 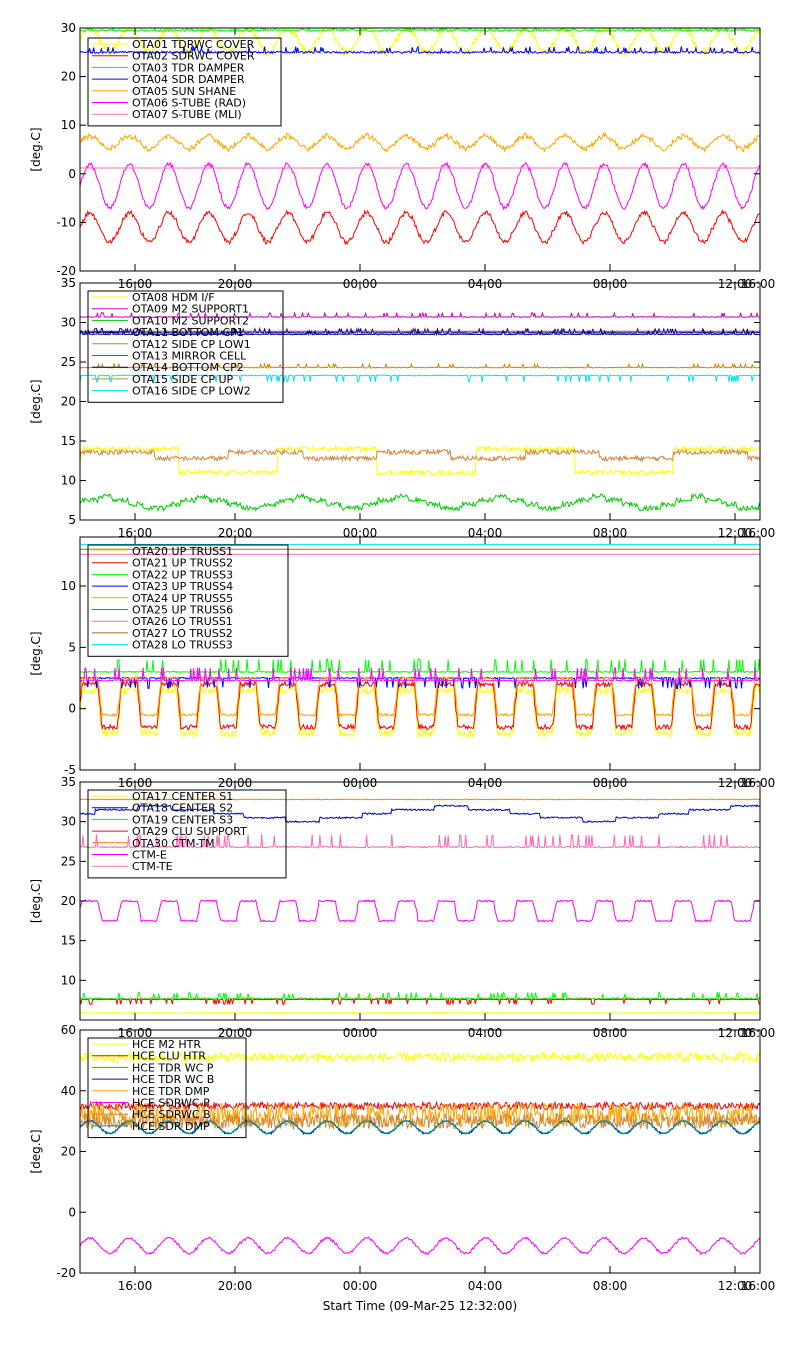 What do you see at coordinates (187, 114) in the screenshot?
I see `legend-label: OTA07 S-TUBE (MLI)` at bounding box center [187, 114].